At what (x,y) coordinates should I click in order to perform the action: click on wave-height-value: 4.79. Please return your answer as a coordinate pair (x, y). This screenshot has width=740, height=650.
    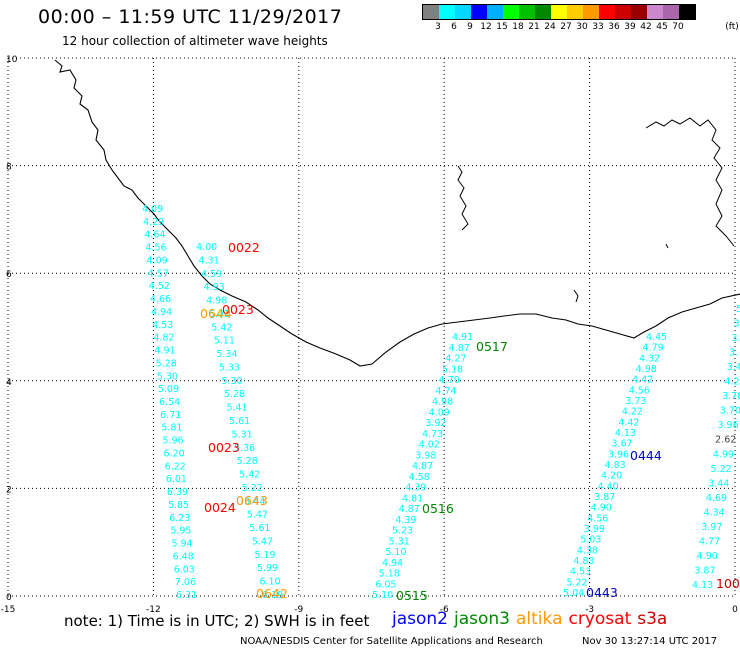
    Looking at the image, I should click on (653, 348).